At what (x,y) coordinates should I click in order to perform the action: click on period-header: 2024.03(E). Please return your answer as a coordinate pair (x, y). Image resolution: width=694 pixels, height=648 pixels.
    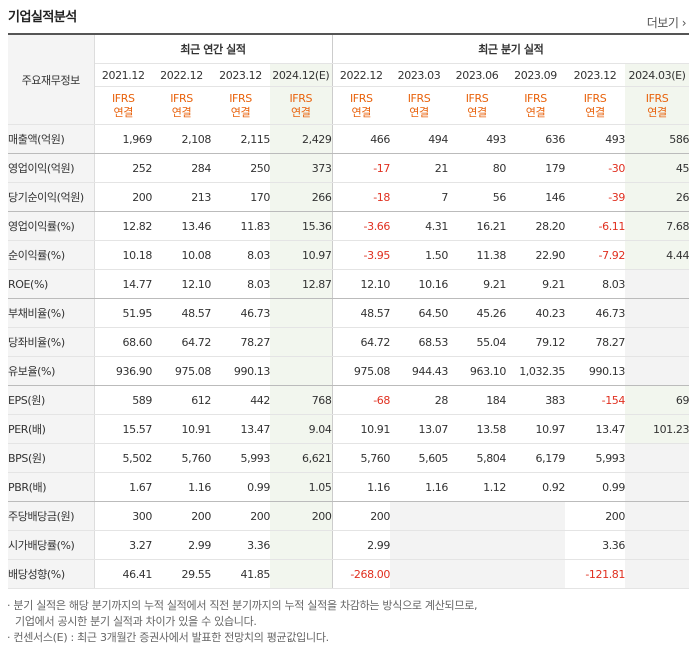
    Looking at the image, I should click on (657, 75).